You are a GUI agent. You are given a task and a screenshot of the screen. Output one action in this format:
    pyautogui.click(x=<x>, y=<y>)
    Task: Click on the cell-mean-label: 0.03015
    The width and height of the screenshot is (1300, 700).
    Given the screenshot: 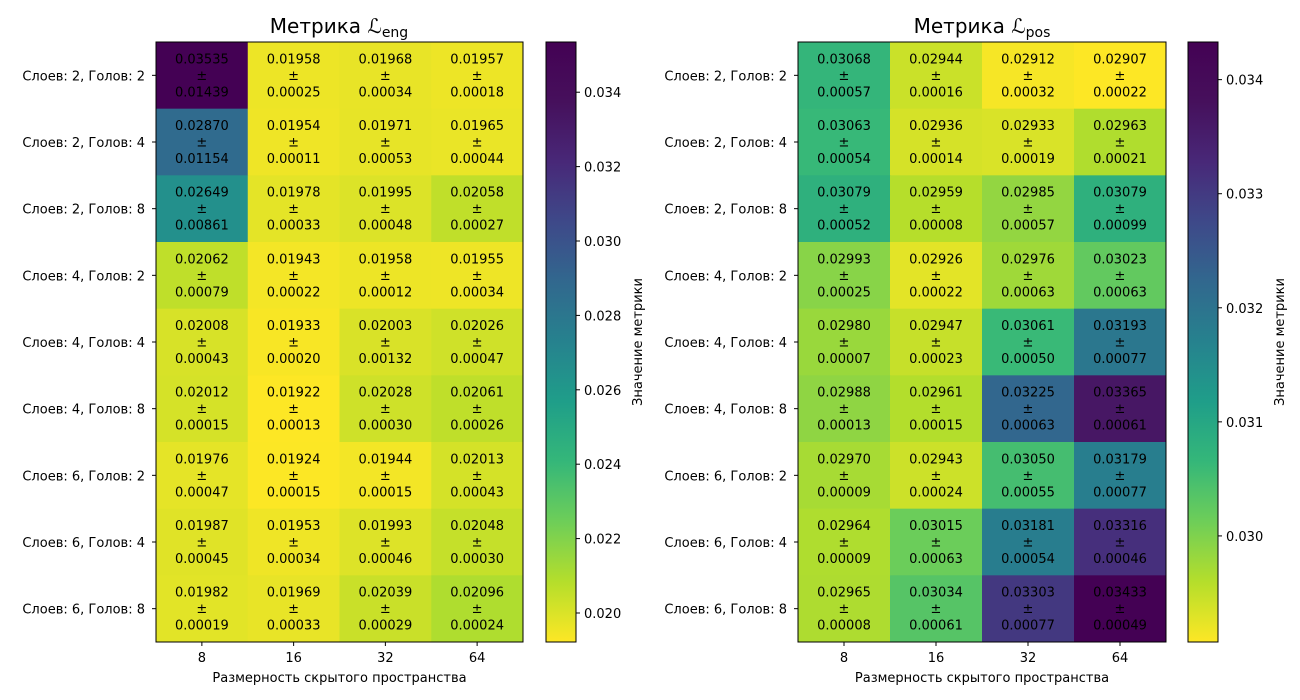 What is the action you would take?
    pyautogui.click(x=936, y=526)
    